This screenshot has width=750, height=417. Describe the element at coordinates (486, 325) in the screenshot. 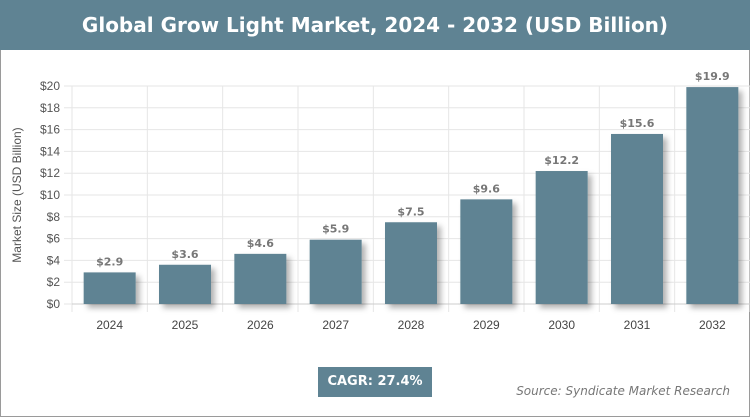

I see `x-tick-label: 2029` at that location.